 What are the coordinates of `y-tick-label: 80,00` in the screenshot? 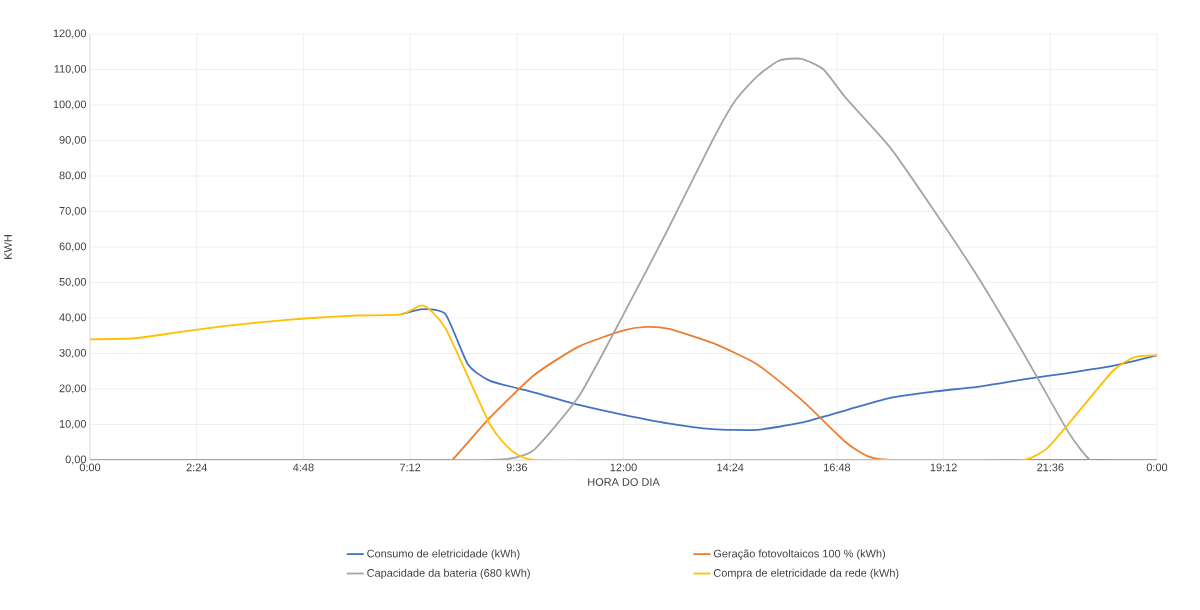 It's located at (73, 176).